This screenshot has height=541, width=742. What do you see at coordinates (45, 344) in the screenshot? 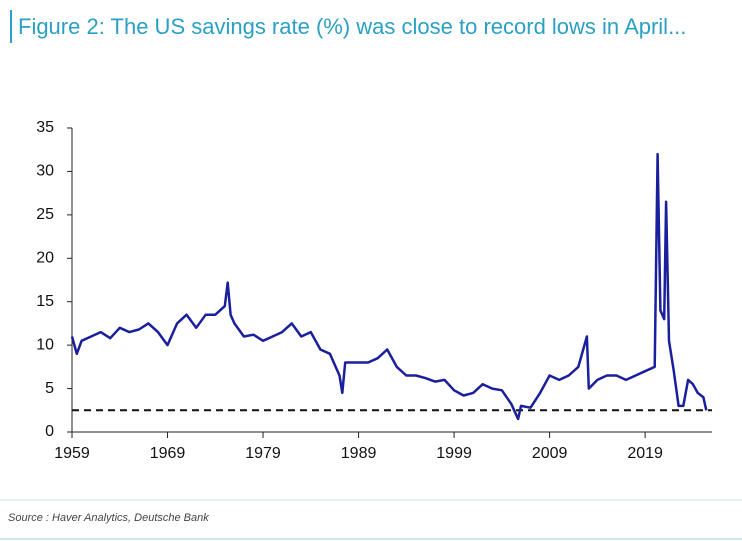
I see `y-tick-label: 10` at bounding box center [45, 344].